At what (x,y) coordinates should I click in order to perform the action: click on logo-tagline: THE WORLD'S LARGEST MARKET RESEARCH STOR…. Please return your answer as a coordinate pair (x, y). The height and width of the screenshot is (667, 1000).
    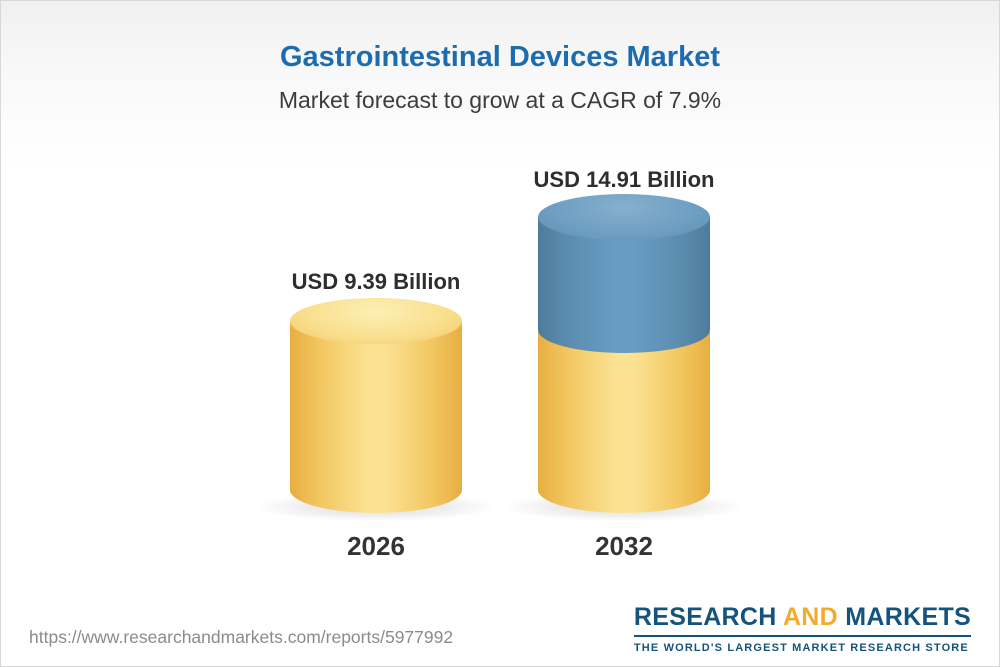
    Looking at the image, I should click on (802, 644).